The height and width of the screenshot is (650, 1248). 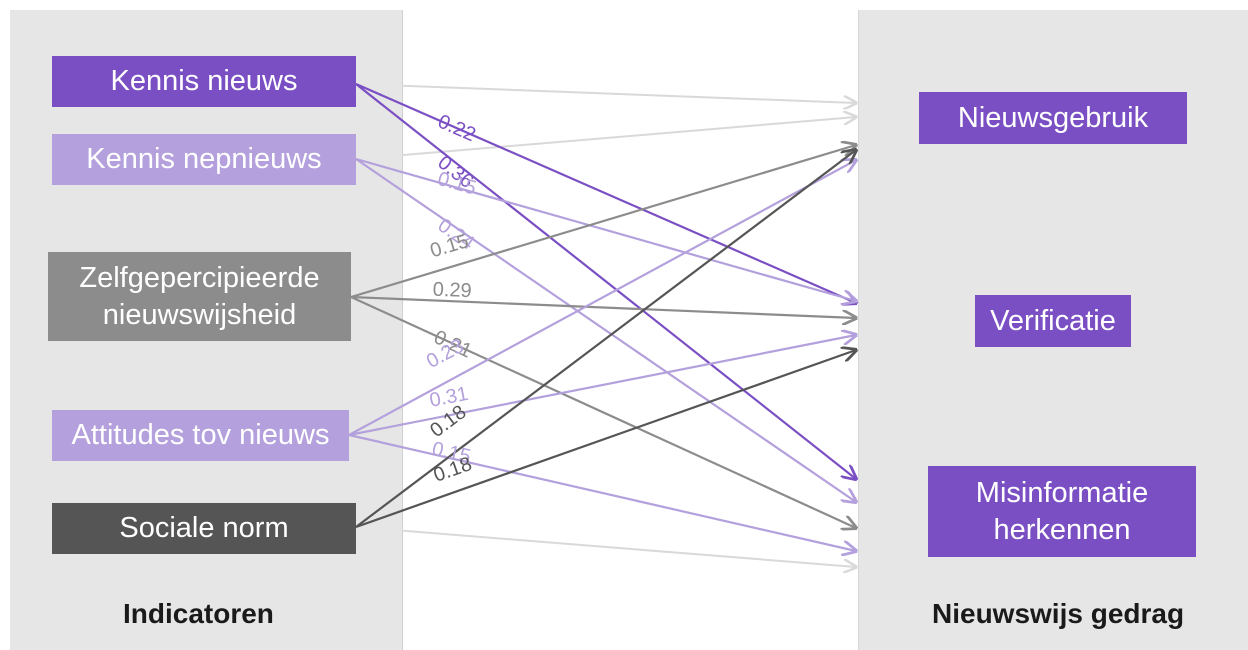 I want to click on path-sociale-norm-verificatie-arrow, so click(x=605, y=439).